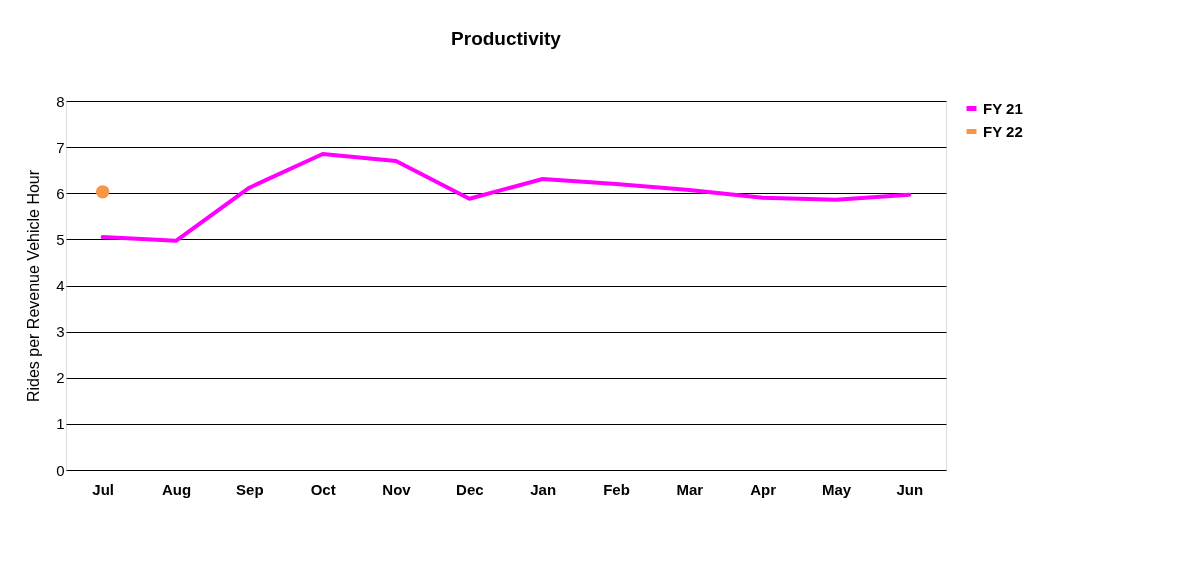 The image size is (1183, 579). I want to click on x-tick-label: Oct, so click(323, 489).